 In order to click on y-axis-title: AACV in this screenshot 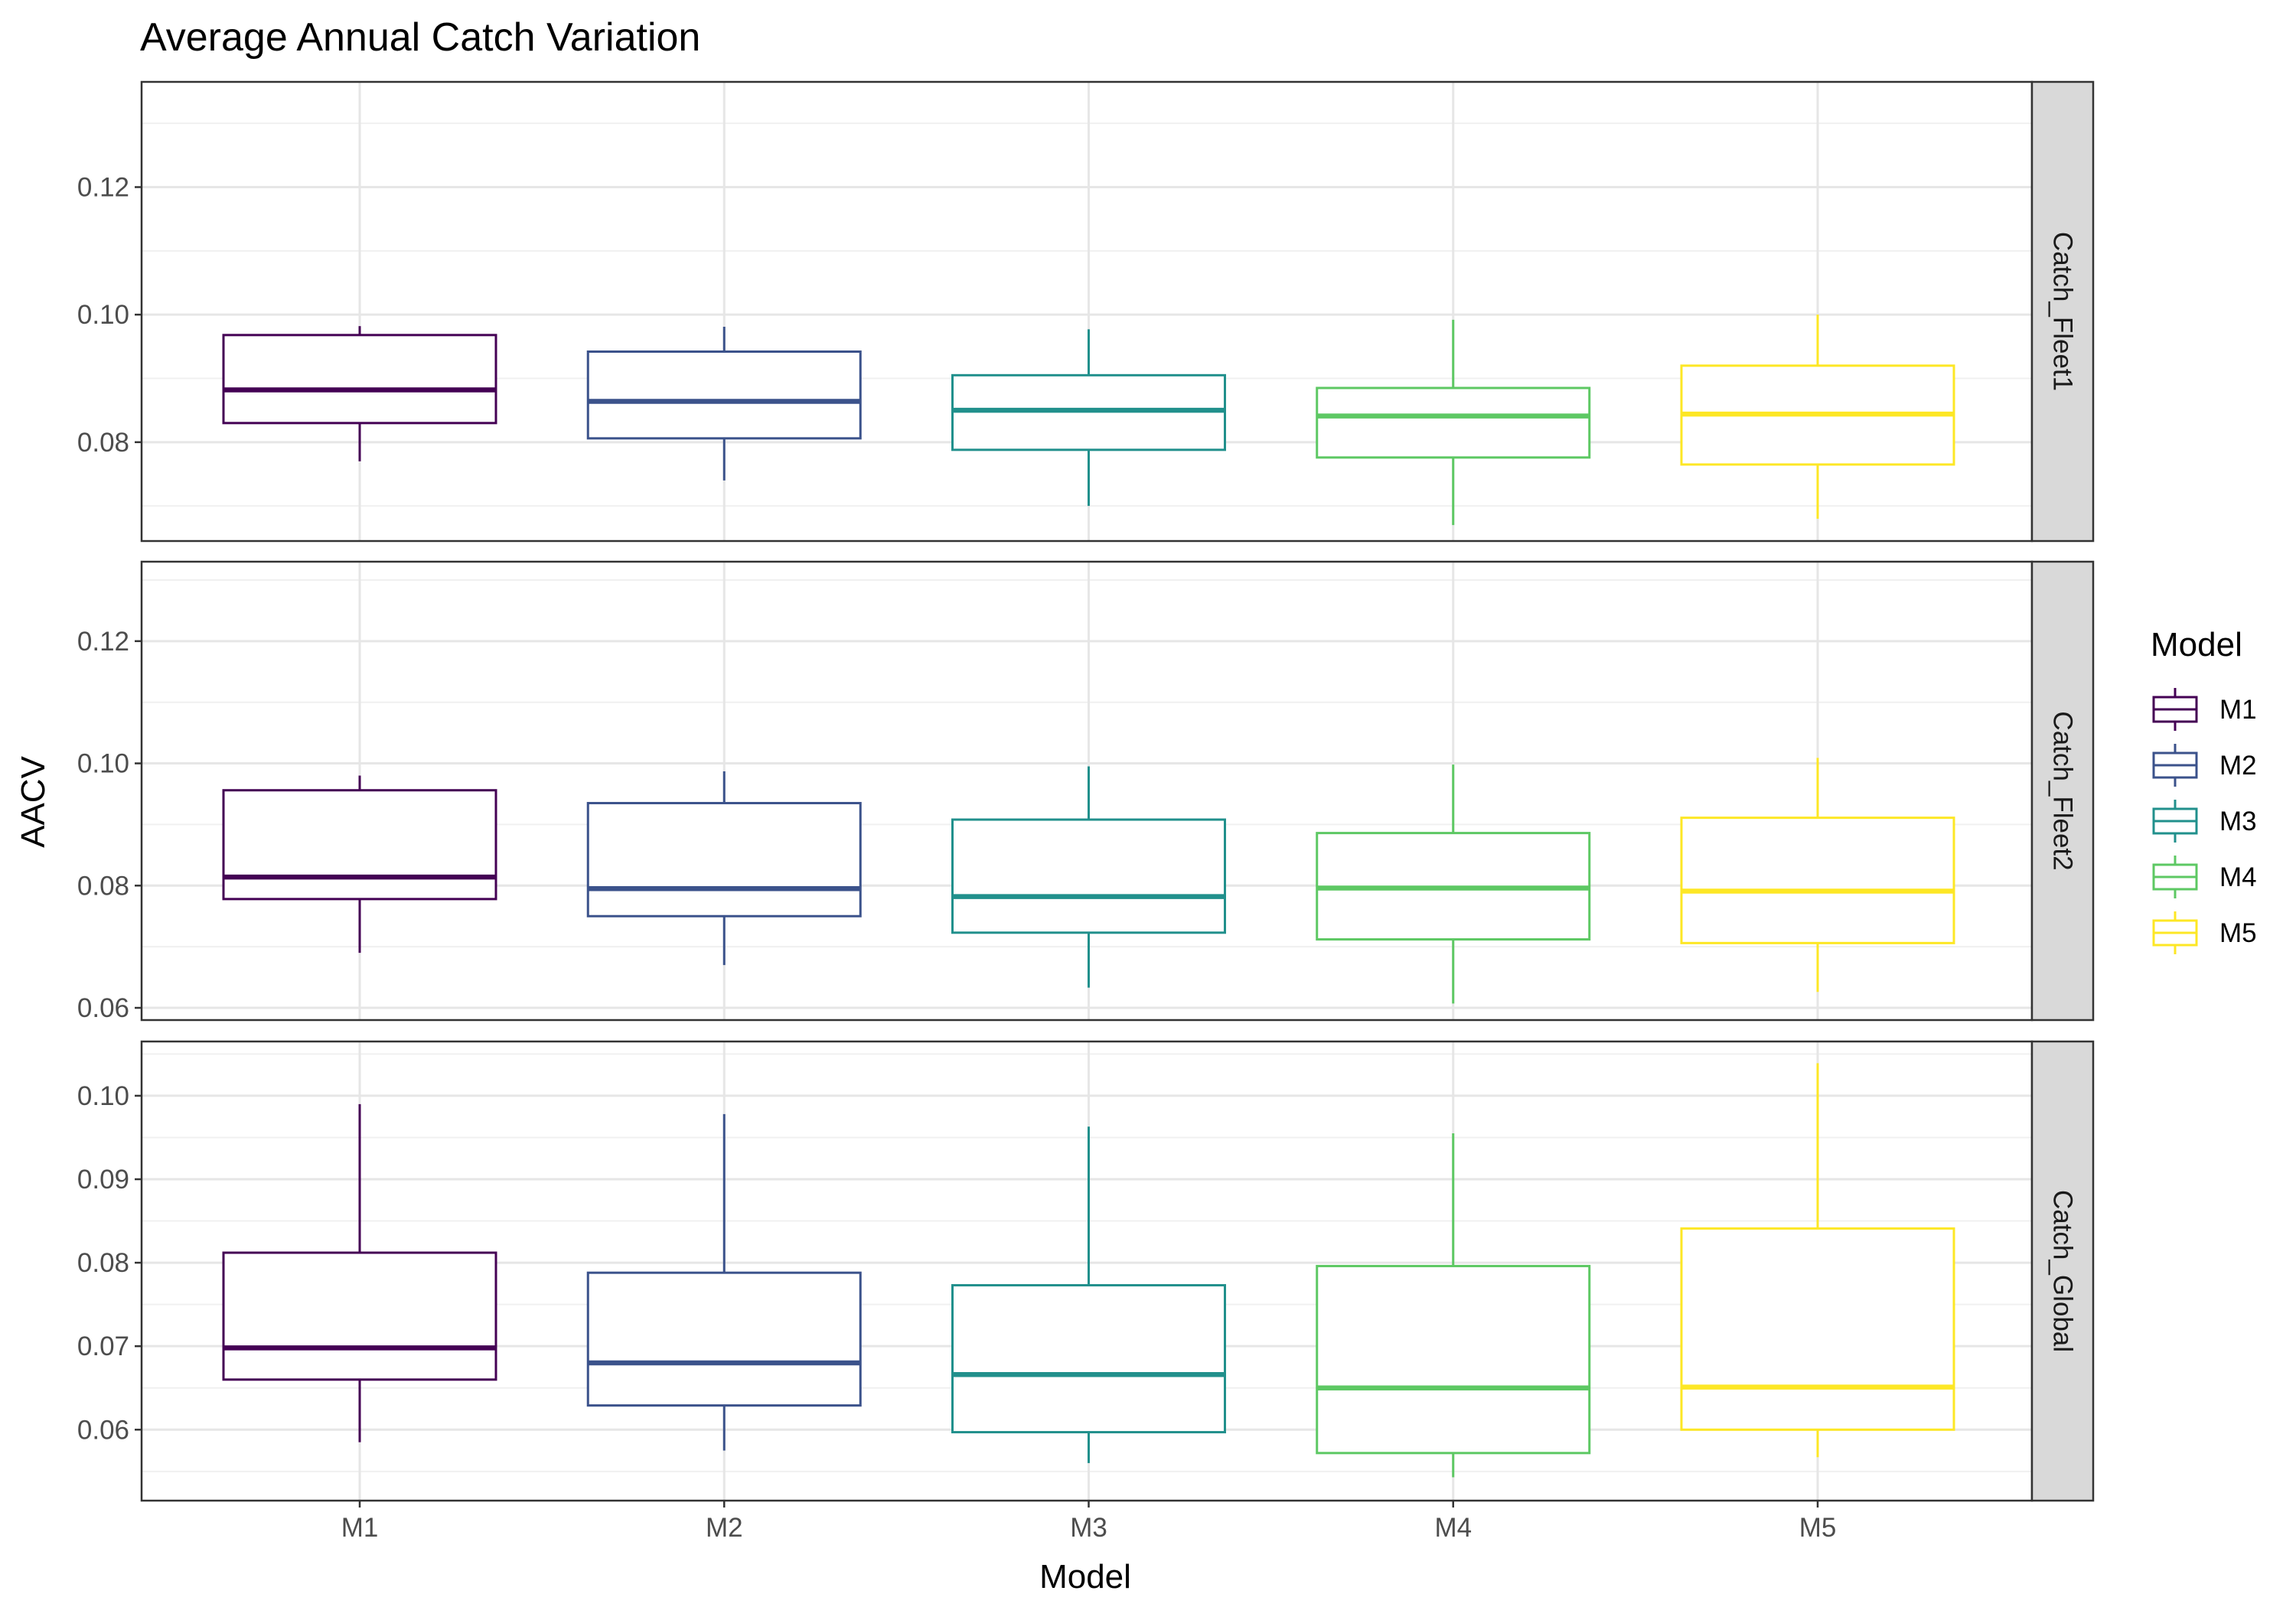, I will do `click(33, 801)`.